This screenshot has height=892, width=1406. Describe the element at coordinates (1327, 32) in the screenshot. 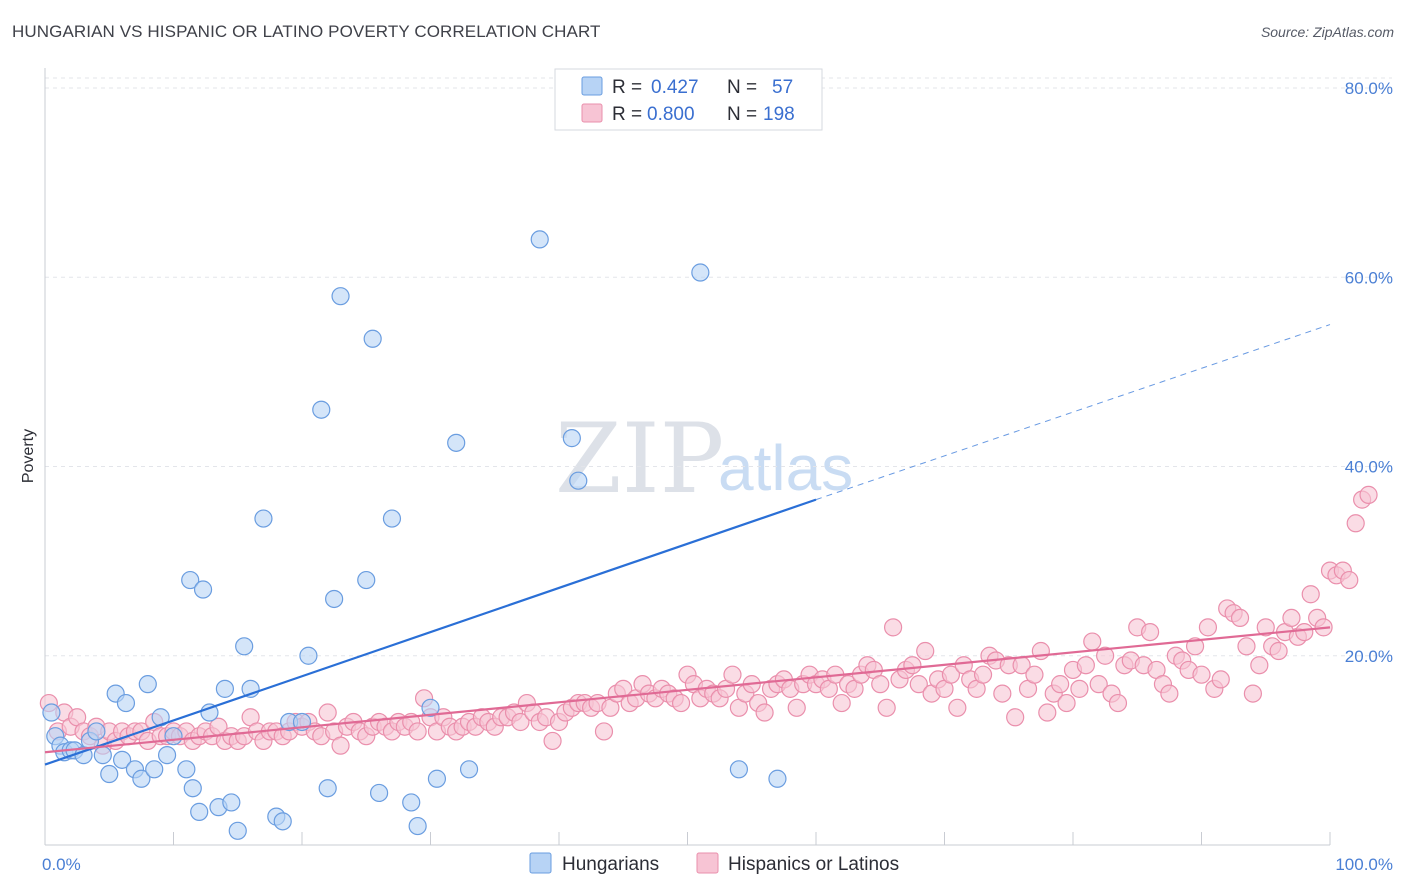

I see `source-credit: Source: ZipAtlas.com` at that location.